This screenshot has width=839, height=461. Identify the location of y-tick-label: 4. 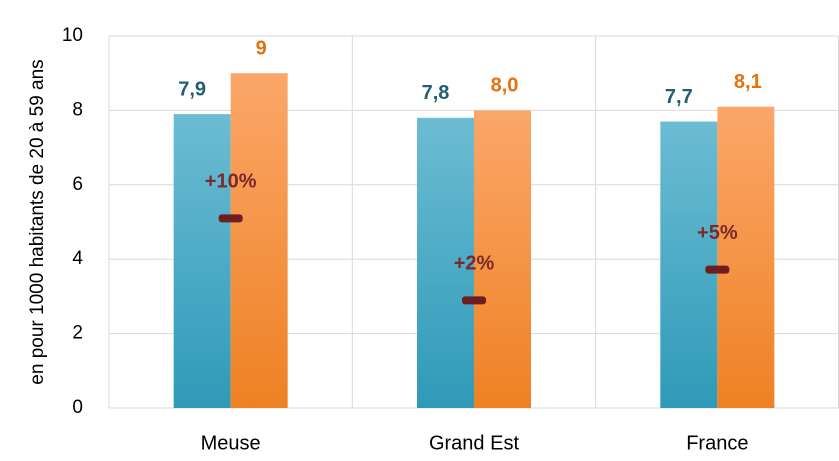
(77, 258).